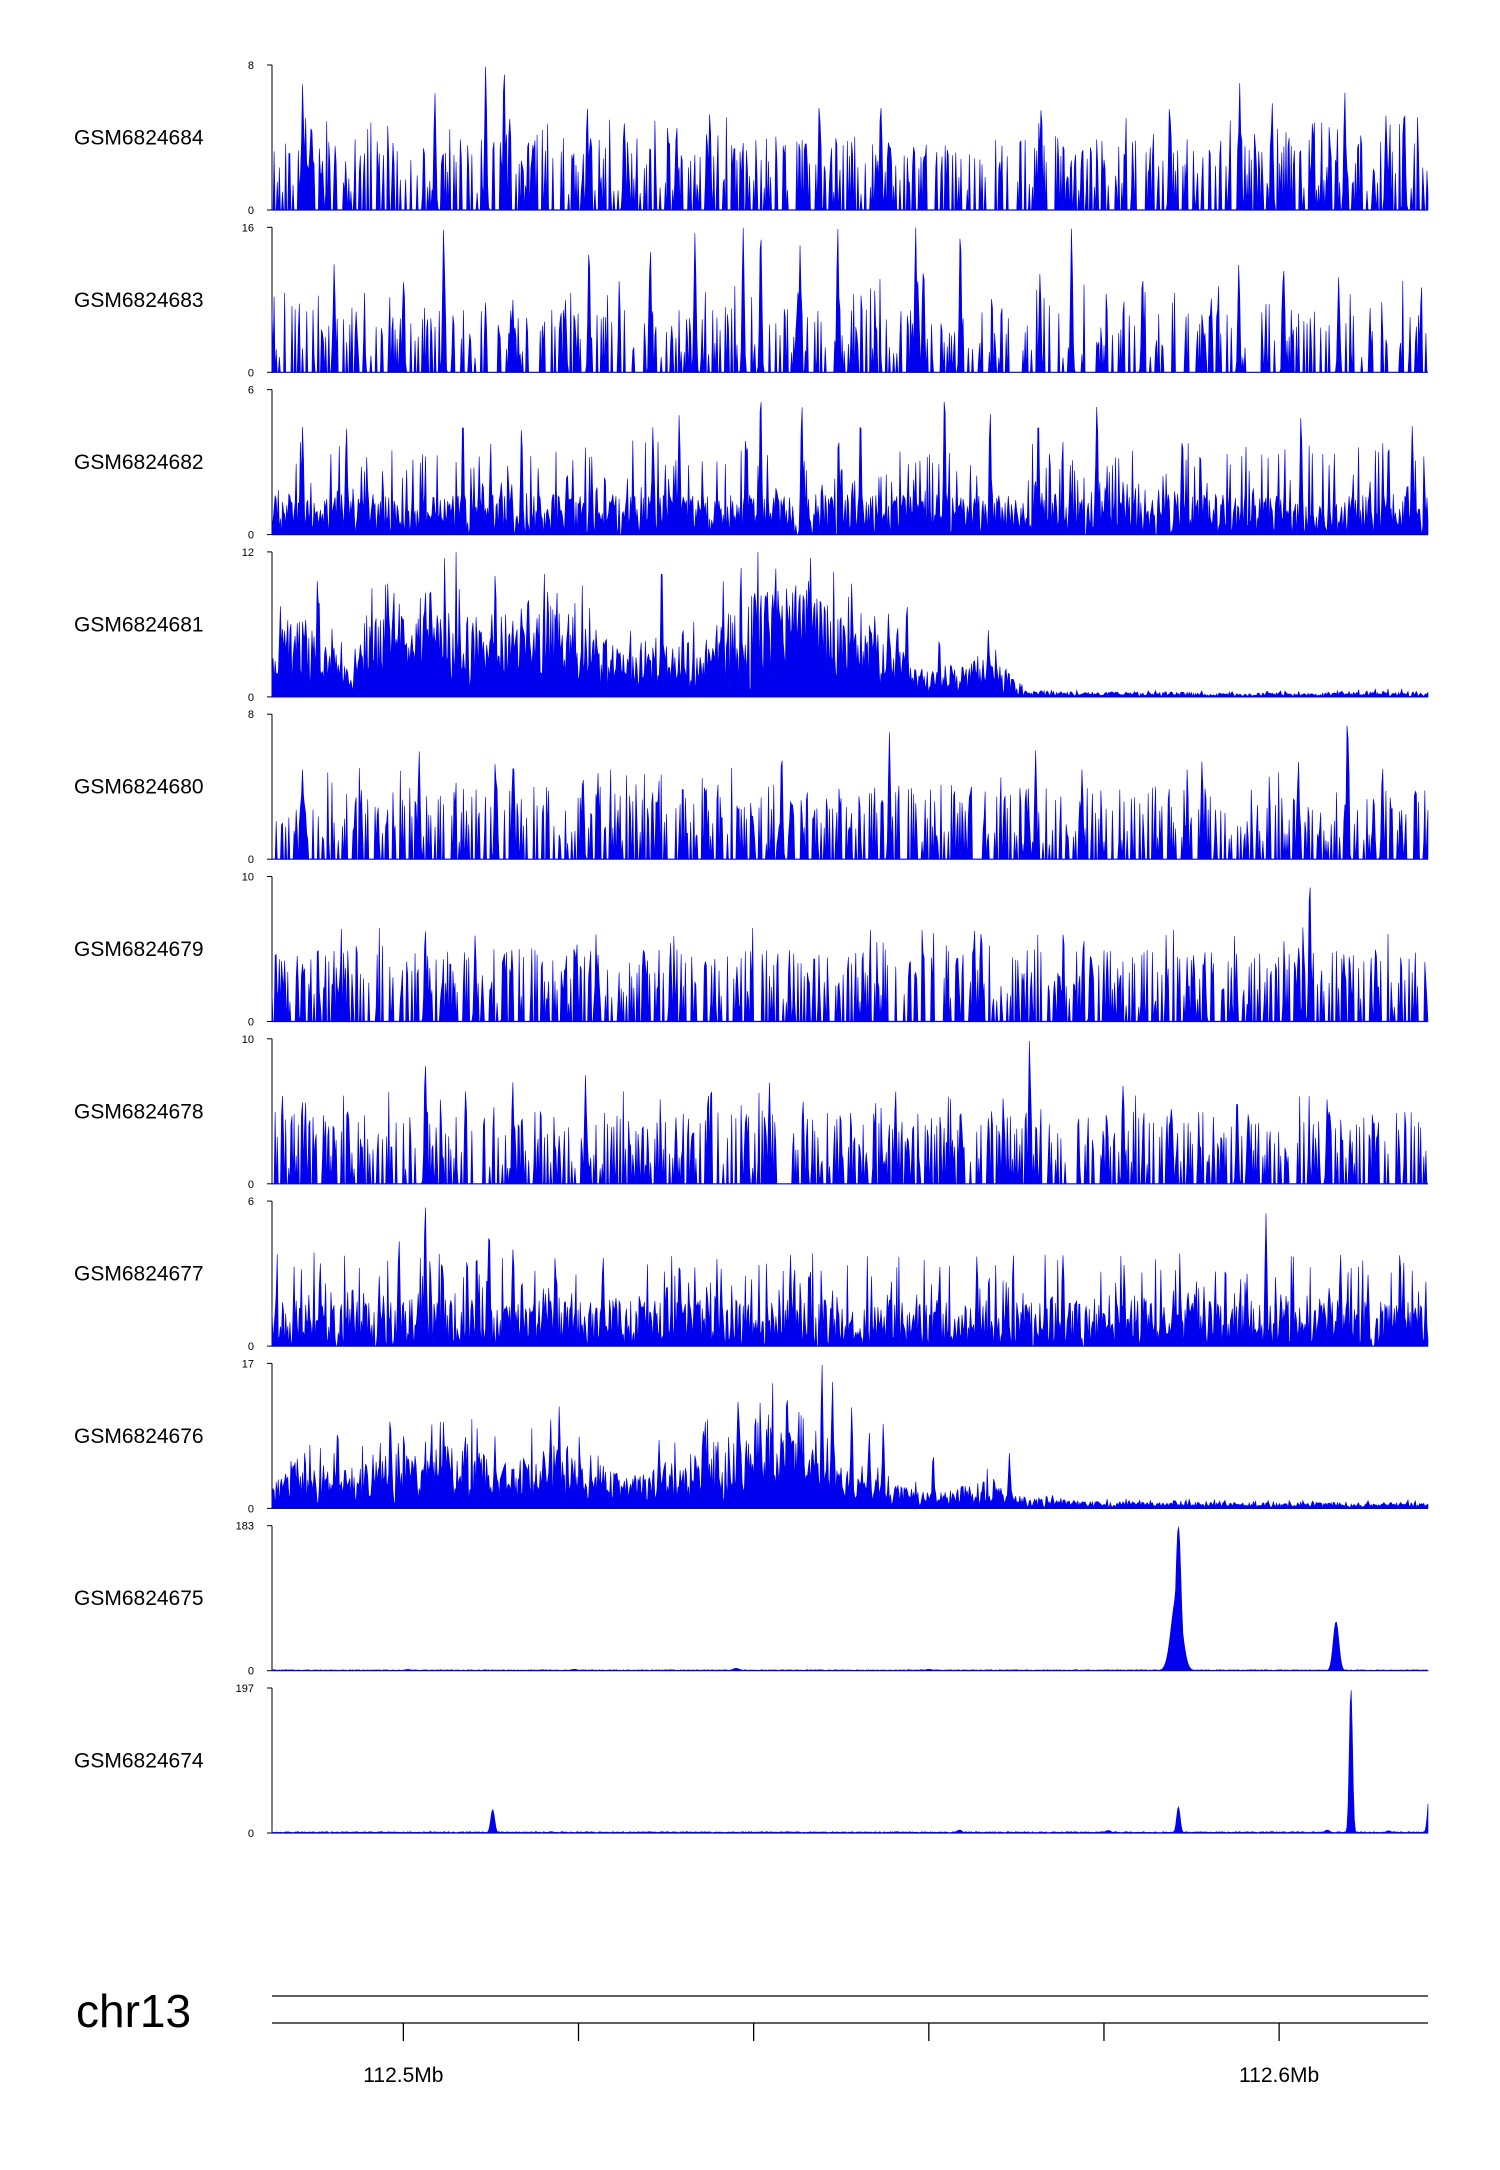  Describe the element at coordinates (245, 1527) in the screenshot. I see `y-max-label: 183` at that location.